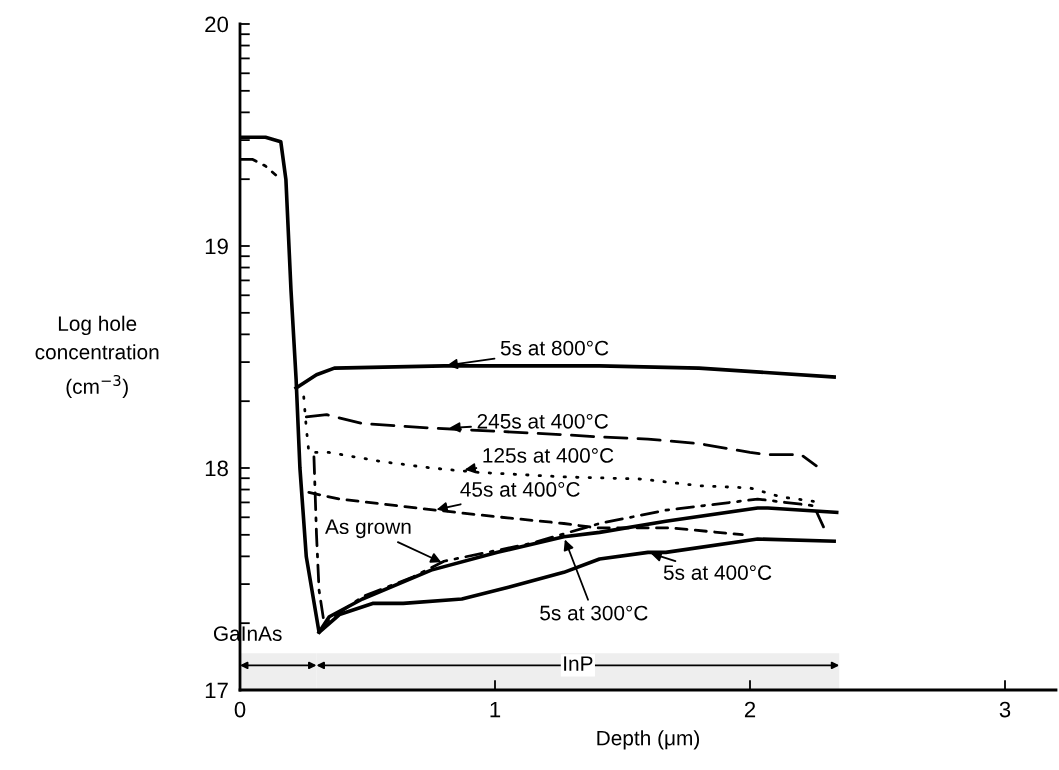 The width and height of the screenshot is (1059, 770). What do you see at coordinates (554, 348) in the screenshot?
I see `annotation: 5s at 800°C` at bounding box center [554, 348].